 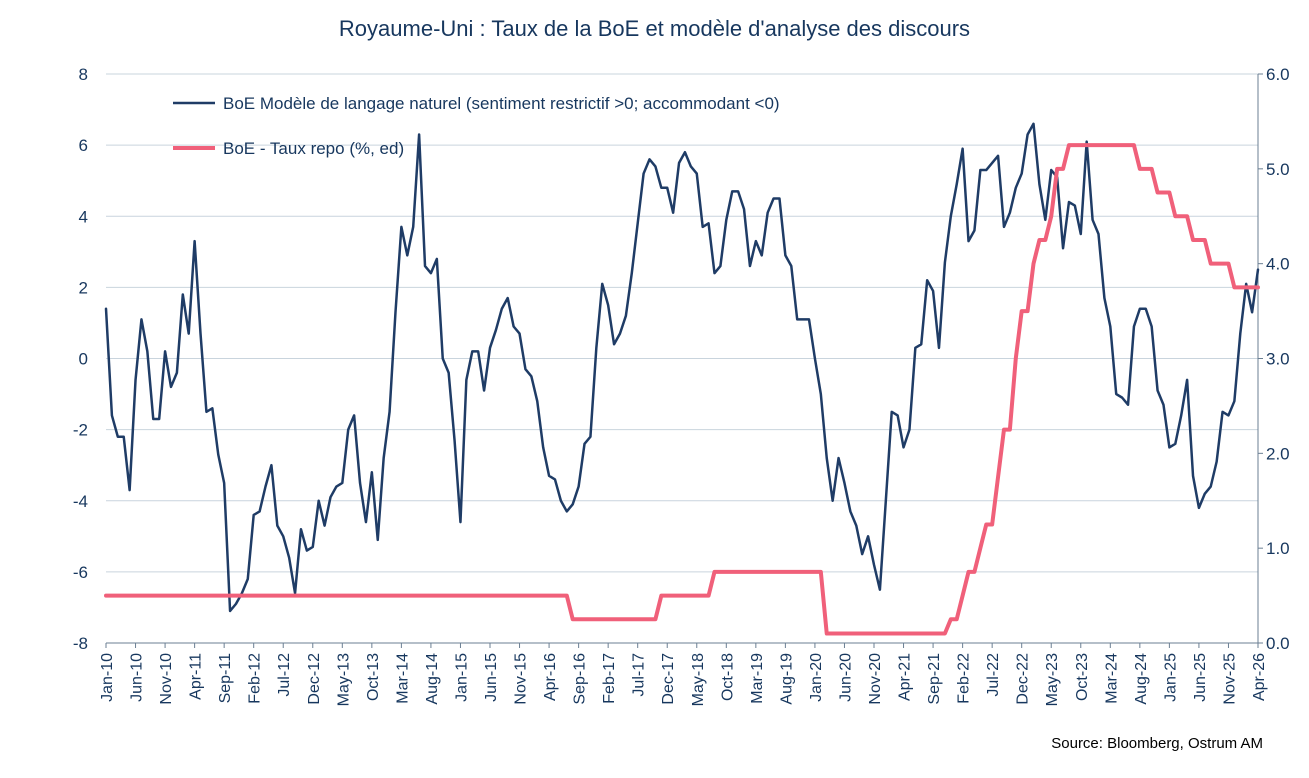 What do you see at coordinates (727, 677) in the screenshot?
I see `x-tick-label: Oct-18` at bounding box center [727, 677].